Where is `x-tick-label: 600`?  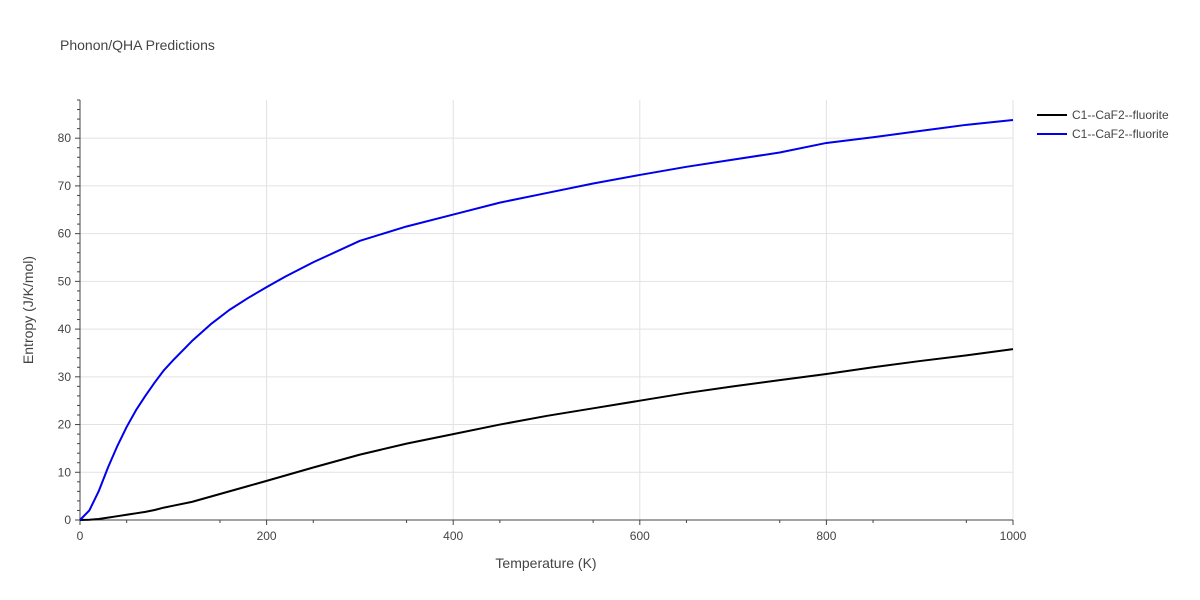
x-tick-label: 600 is located at coordinates (640, 536).